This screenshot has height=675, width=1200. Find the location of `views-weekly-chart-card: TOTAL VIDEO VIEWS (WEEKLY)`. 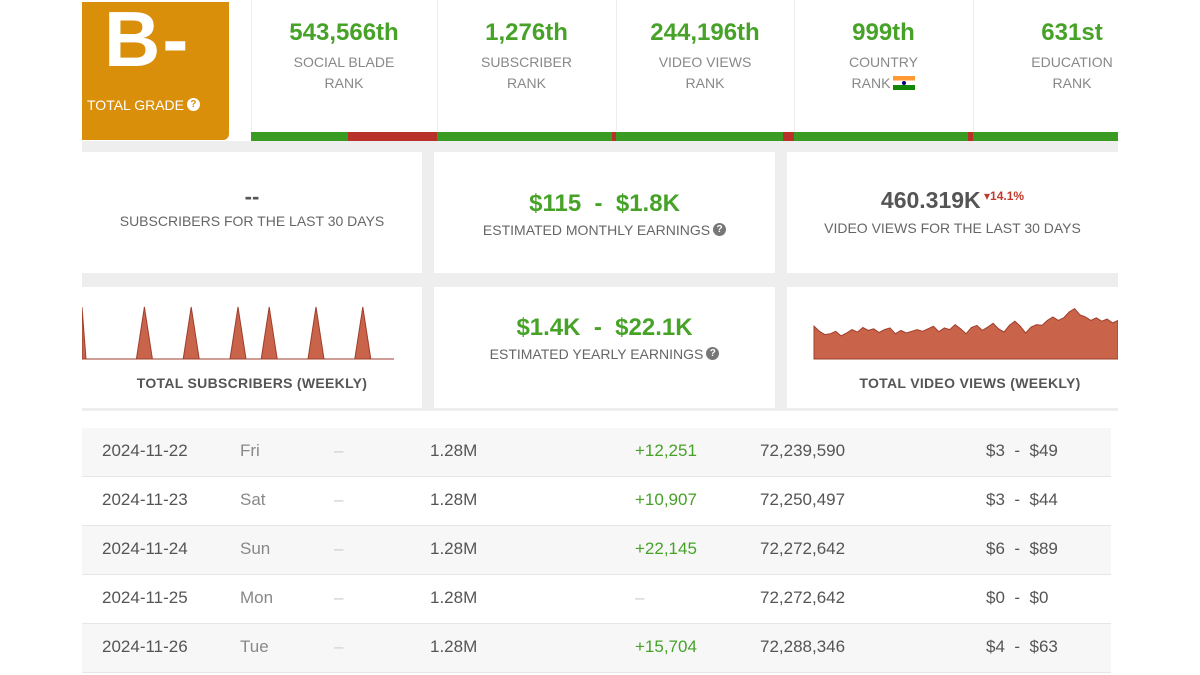

views-weekly-chart-card: TOTAL VIDEO VIEWS (WEEKLY) is located at coordinates (952, 347).